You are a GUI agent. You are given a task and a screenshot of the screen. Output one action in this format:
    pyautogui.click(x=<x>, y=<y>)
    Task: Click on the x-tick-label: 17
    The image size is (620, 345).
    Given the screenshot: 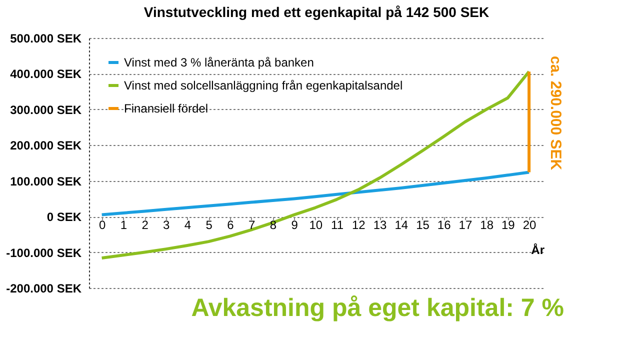 What is the action you would take?
    pyautogui.click(x=465, y=225)
    